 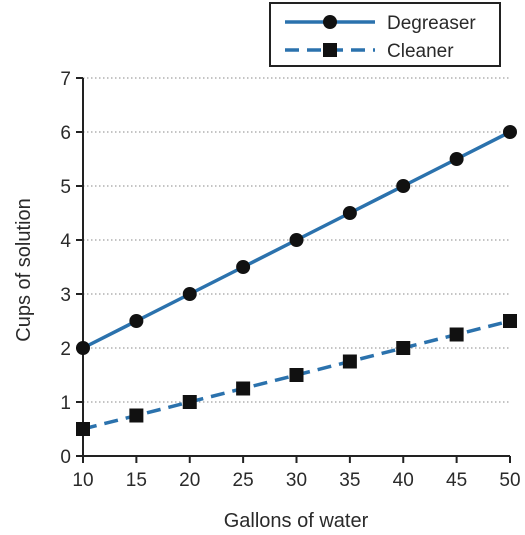 I want to click on y-tick-label-0: 0, so click(x=65, y=457).